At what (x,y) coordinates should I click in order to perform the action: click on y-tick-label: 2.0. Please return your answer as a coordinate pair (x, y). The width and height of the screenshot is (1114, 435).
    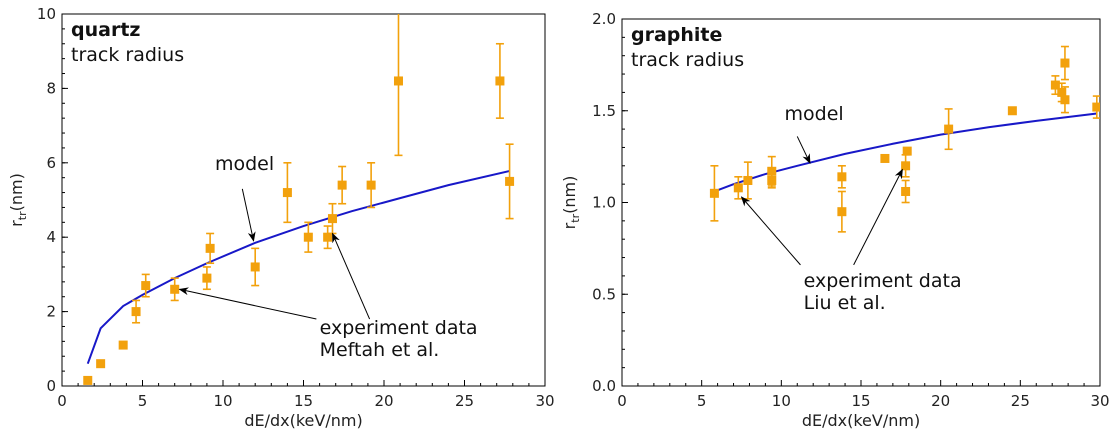
    Looking at the image, I should click on (604, 19).